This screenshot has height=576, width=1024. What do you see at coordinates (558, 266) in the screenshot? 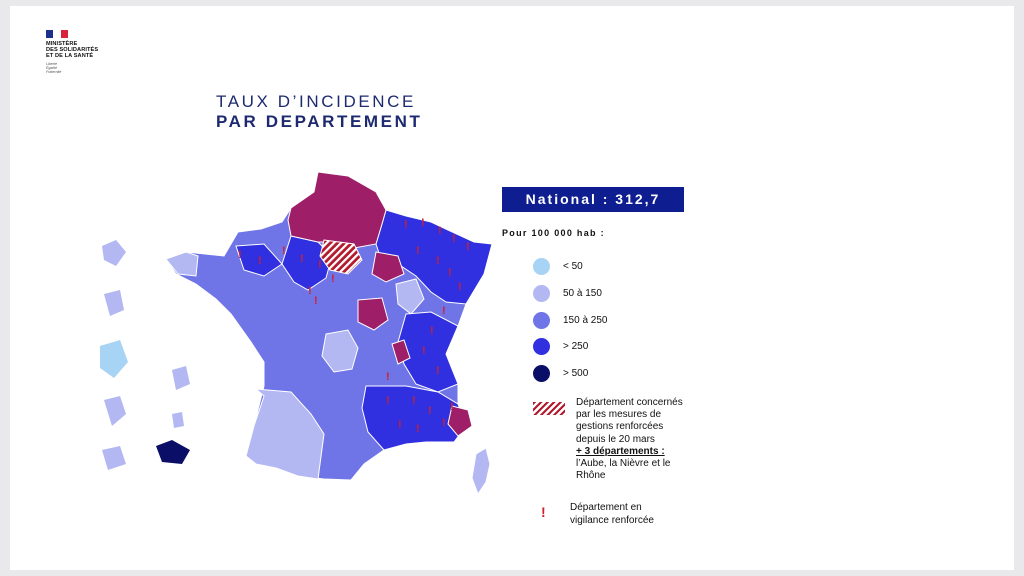
I see `legend-item: < 50` at bounding box center [558, 266].